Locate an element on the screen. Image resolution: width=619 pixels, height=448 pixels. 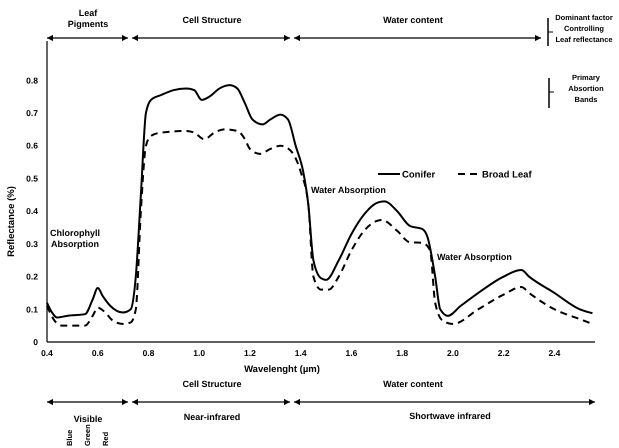
y-tick-label: 0.5 is located at coordinates (32, 178).